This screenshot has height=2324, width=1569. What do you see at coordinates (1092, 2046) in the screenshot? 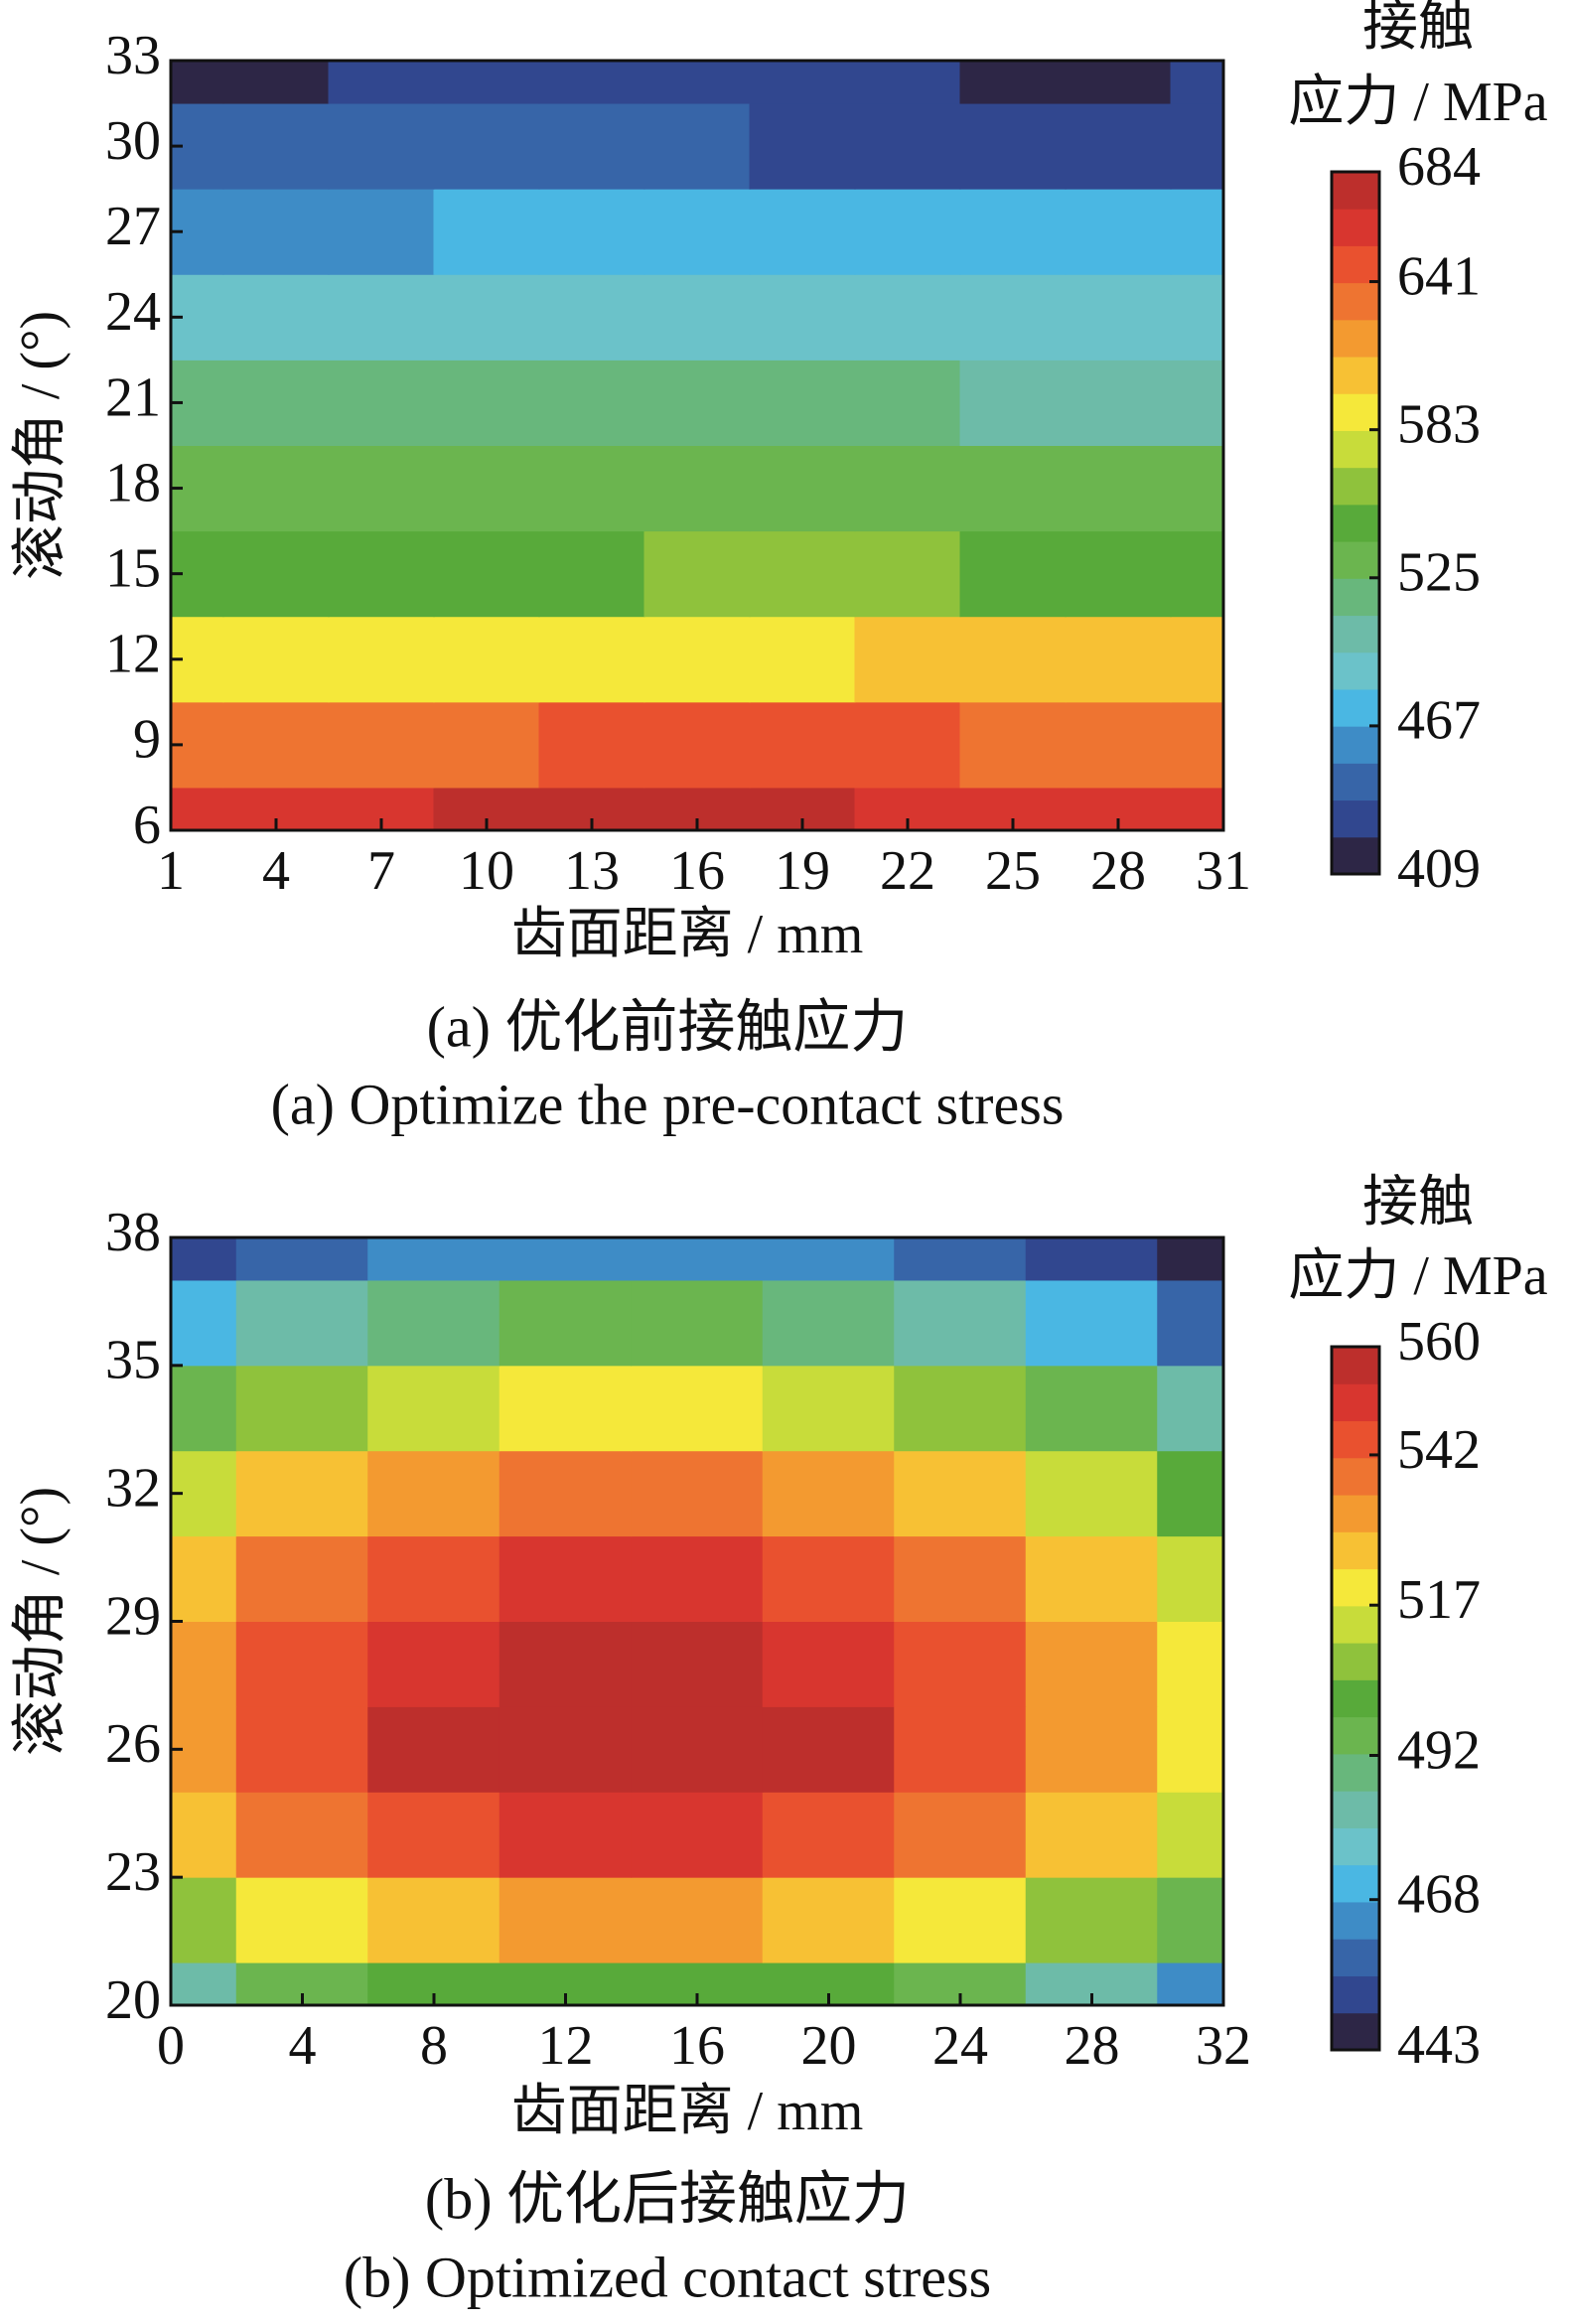
I see `x-tick-label: 28` at bounding box center [1092, 2046].